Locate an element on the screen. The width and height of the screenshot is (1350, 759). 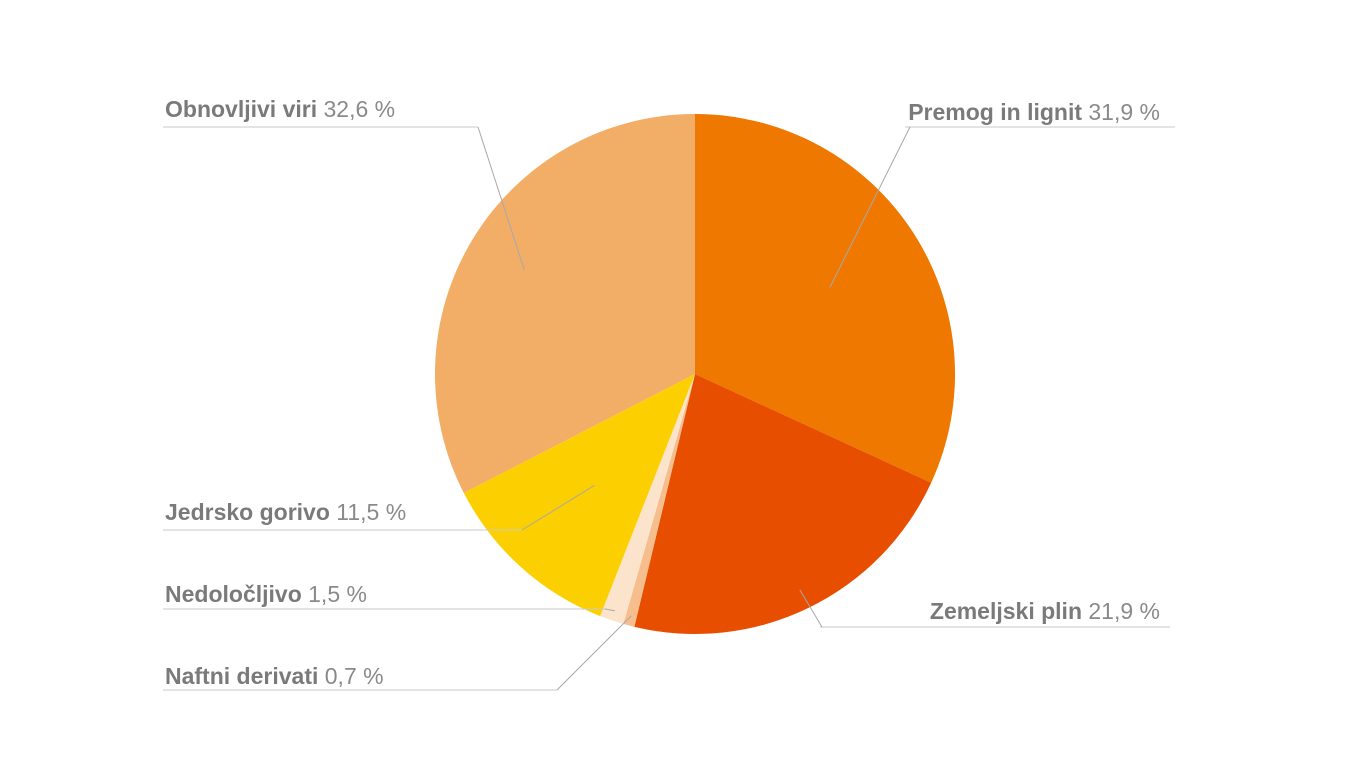
slice-label-premog-in-lignit: Premog in lignit 31,9 % is located at coordinates (1034, 112).